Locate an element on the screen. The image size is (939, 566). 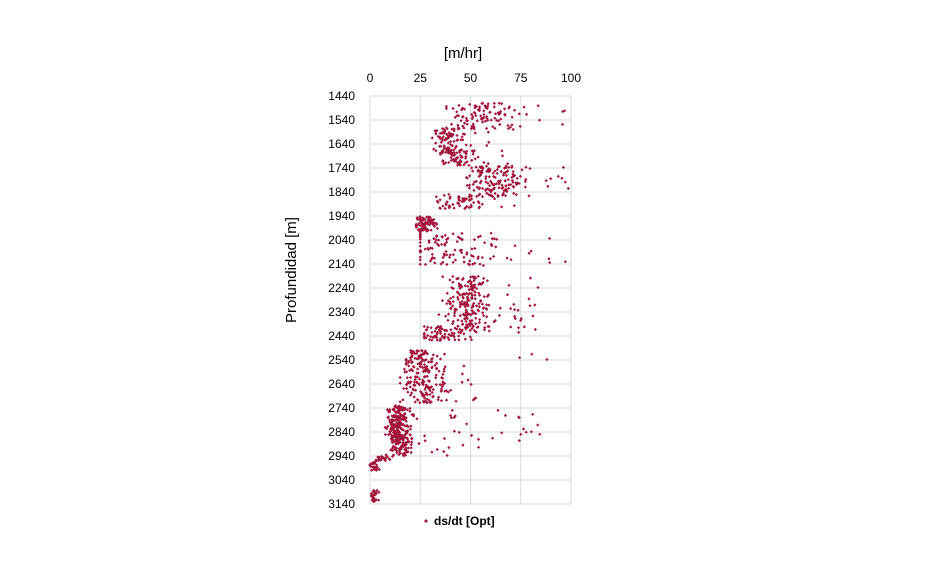
y-axis-title: Profundidad [m] is located at coordinates (291, 270).